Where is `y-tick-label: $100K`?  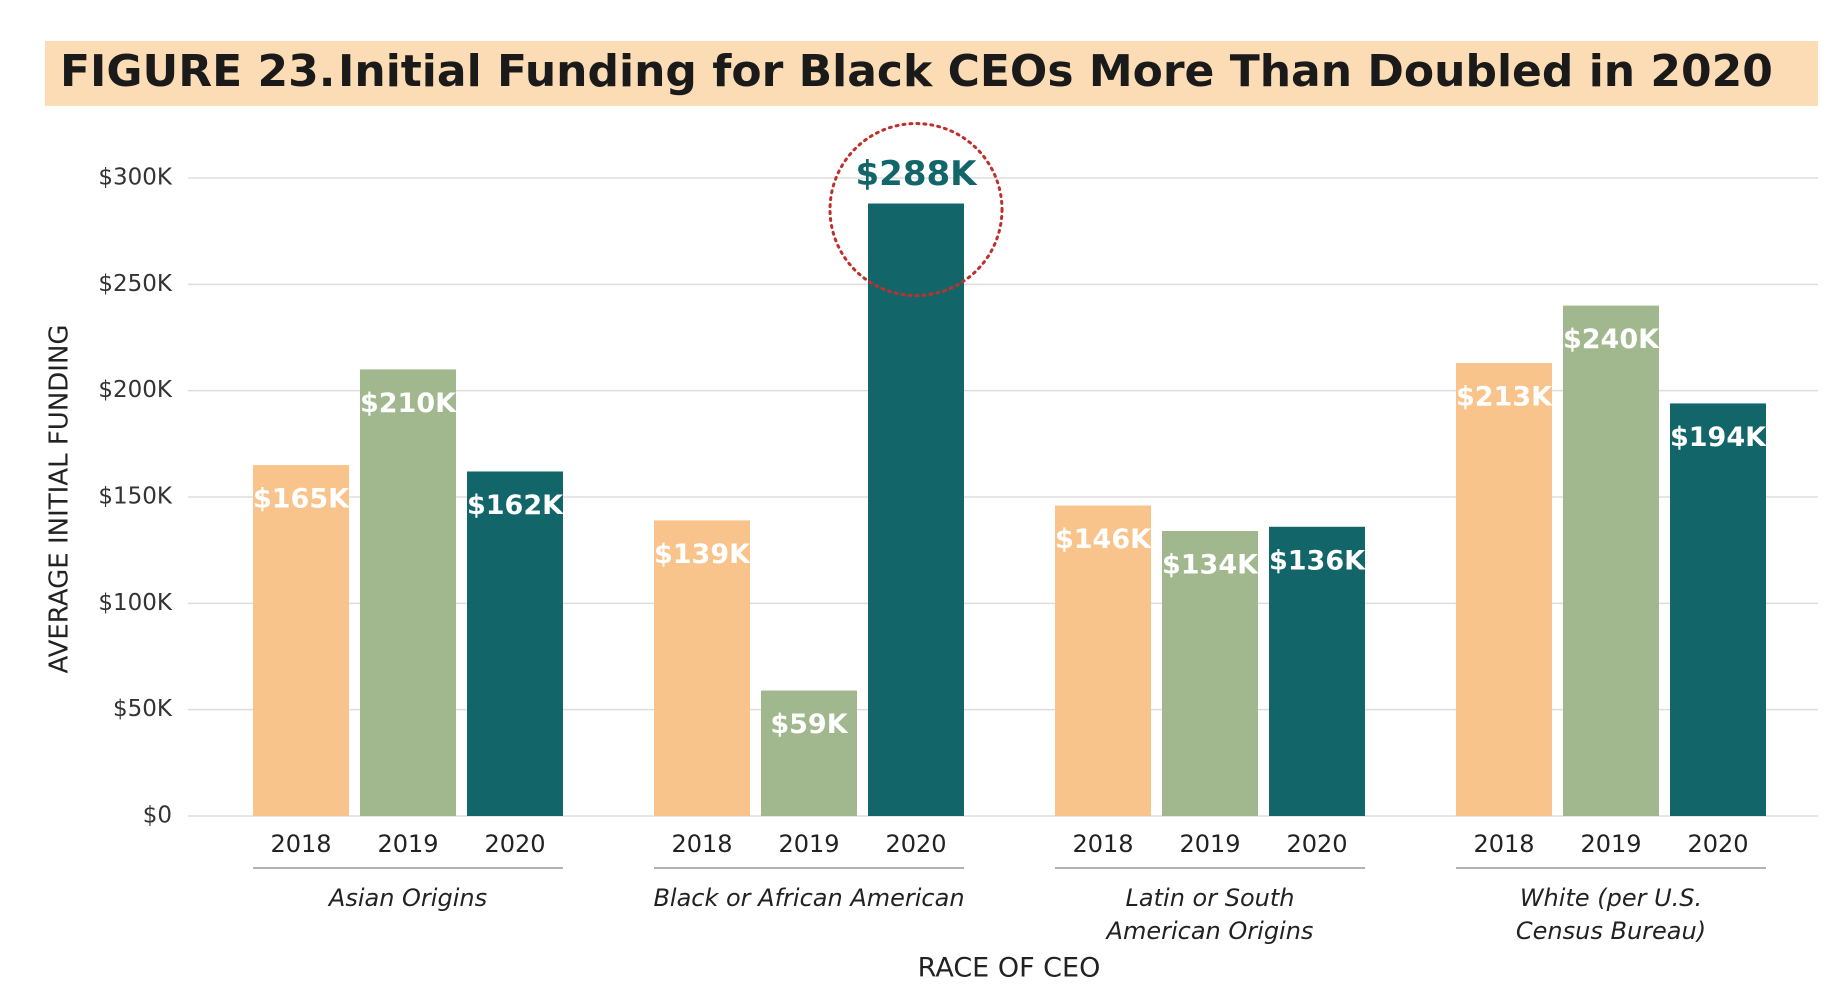
y-tick-label: $100K is located at coordinates (135, 603).